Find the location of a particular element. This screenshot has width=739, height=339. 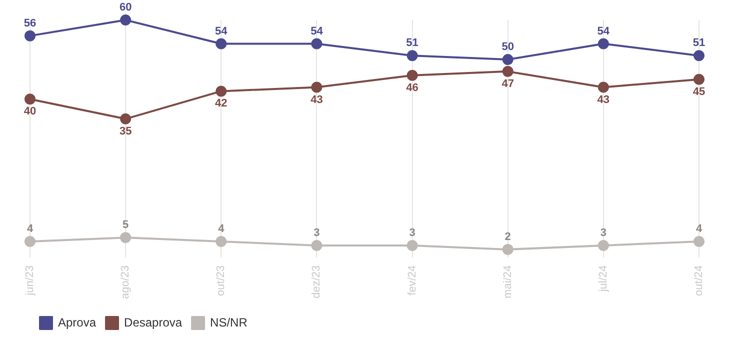

data-label: 47 is located at coordinates (508, 84).